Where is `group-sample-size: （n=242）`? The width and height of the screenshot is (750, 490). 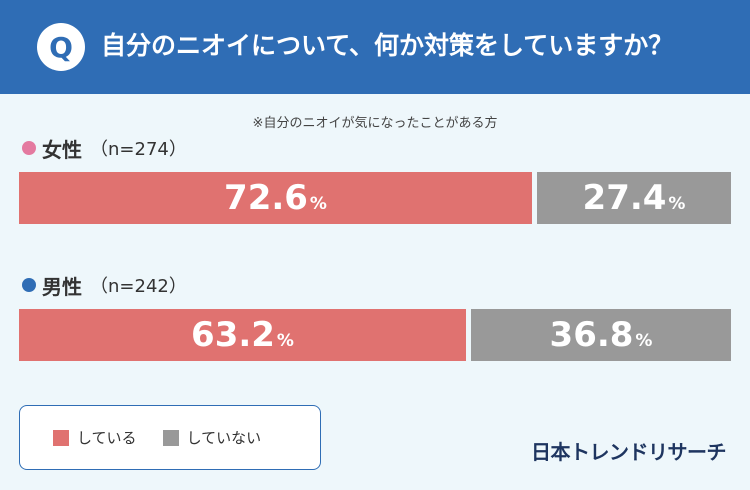 group-sample-size: （n=242） is located at coordinates (138, 286).